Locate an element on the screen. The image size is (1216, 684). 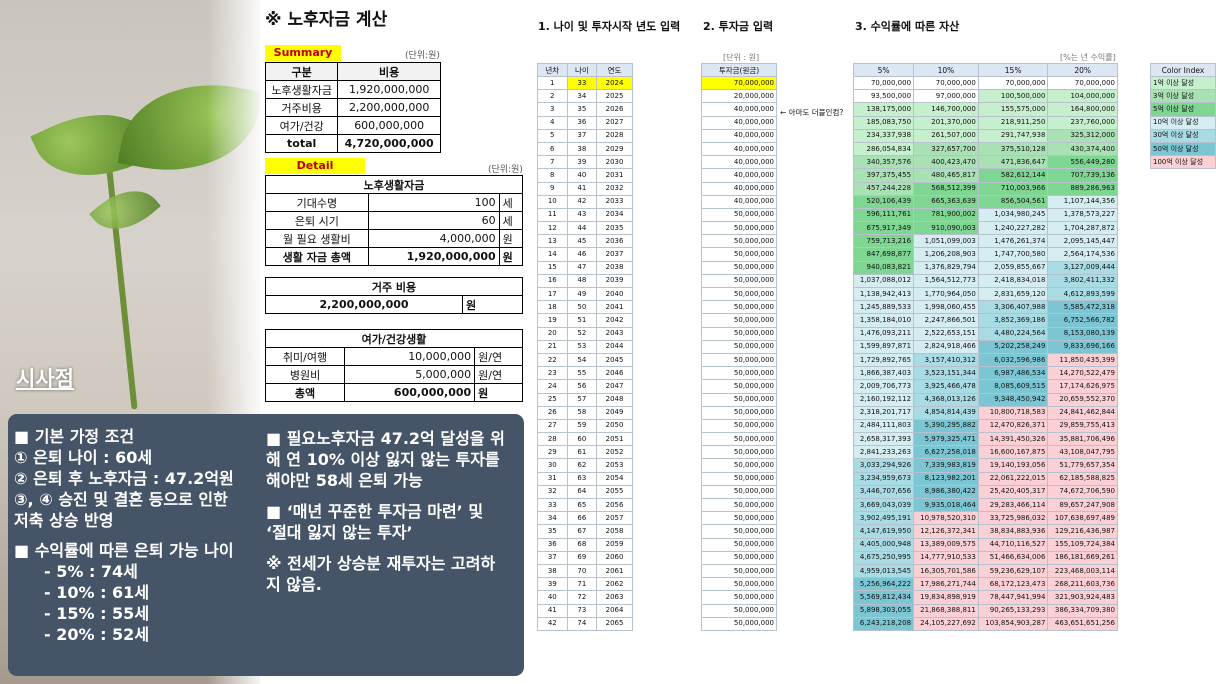
asset-value-cell: 104,000,000 is located at coordinates (1082, 96).